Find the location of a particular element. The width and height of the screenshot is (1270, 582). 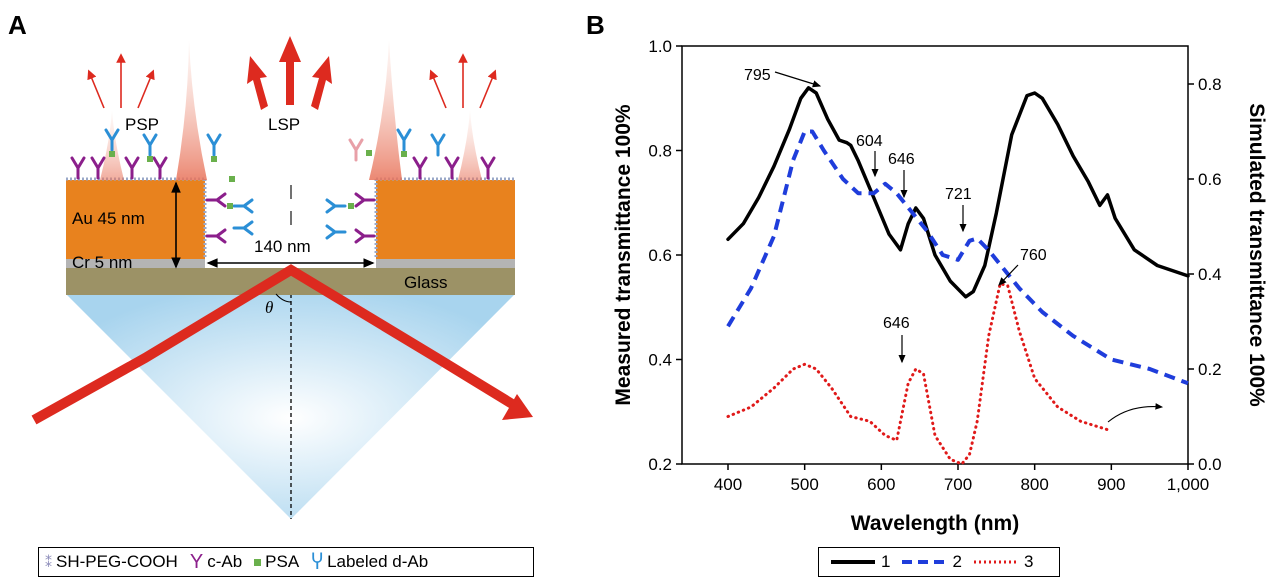

annotation-646-upper: 646 is located at coordinates (901, 159).